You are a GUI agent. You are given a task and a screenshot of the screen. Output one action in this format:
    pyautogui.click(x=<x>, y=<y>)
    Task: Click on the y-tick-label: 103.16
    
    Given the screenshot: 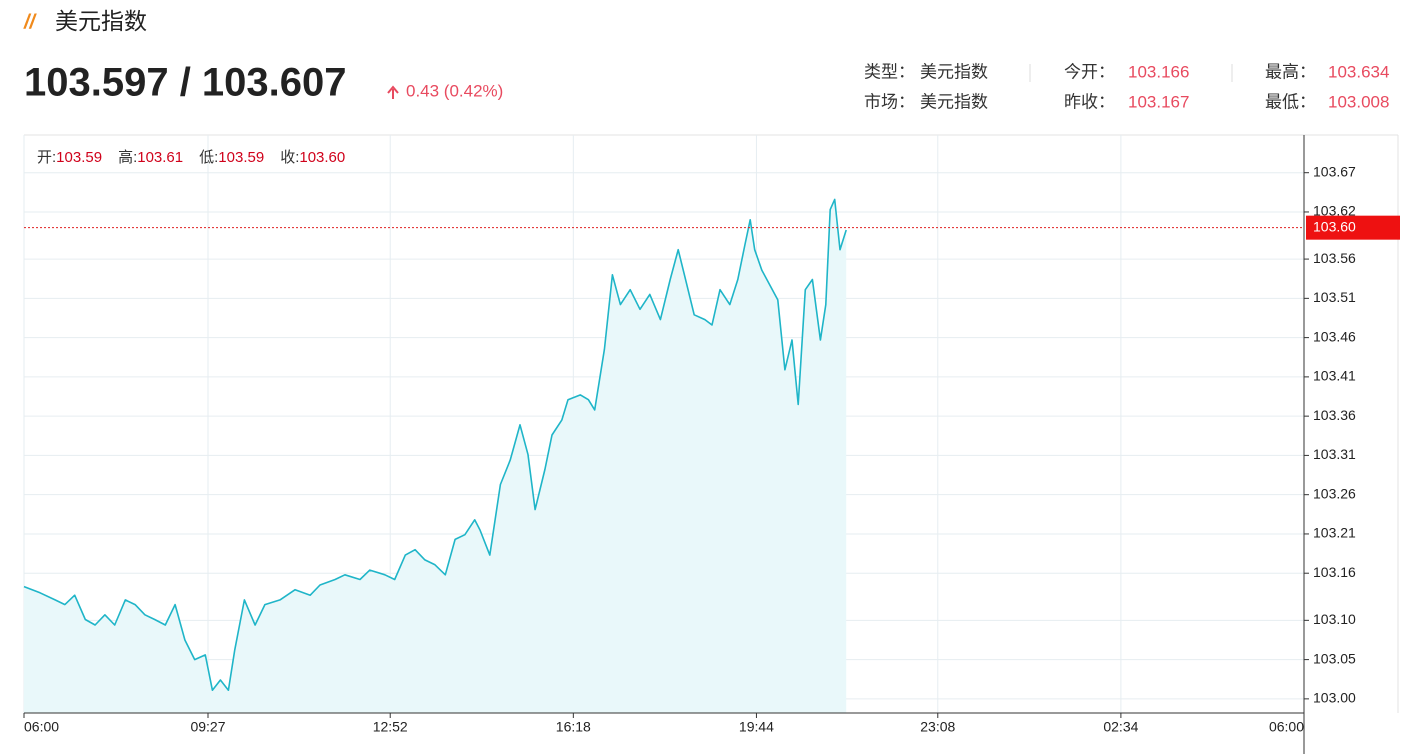 What is the action you would take?
    pyautogui.click(x=1334, y=572)
    